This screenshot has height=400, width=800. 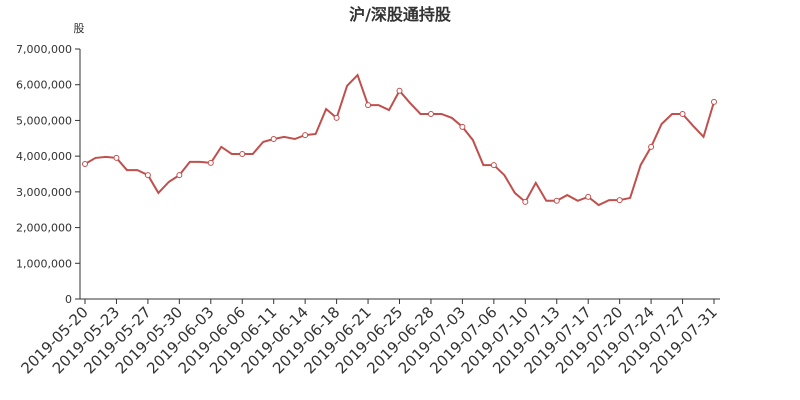 I want to click on y-axis-label: 股, so click(x=79, y=28).